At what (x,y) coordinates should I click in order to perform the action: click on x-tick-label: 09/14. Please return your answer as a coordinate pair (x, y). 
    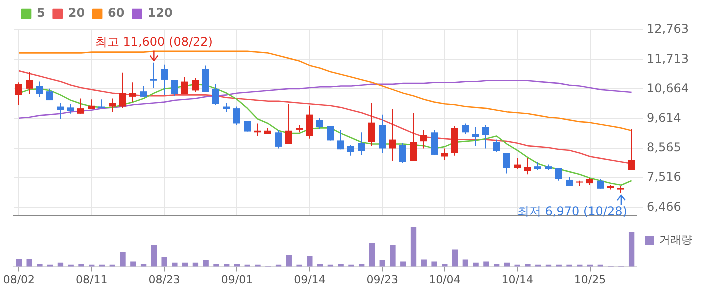
    Looking at the image, I should click on (310, 279).